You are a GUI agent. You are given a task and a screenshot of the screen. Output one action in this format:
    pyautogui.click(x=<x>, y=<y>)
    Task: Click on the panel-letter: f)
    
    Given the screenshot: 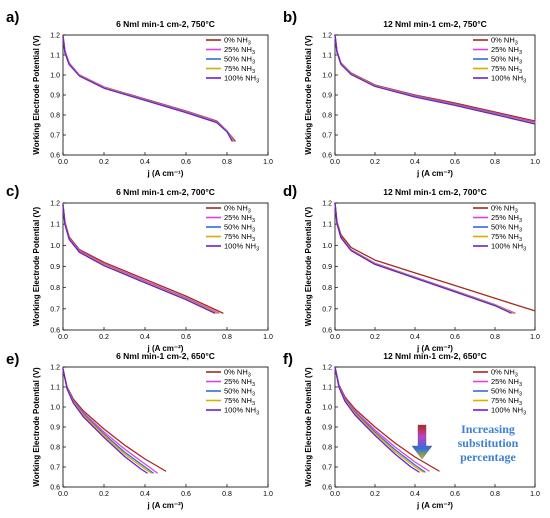 What is the action you would take?
    pyautogui.click(x=288, y=359)
    